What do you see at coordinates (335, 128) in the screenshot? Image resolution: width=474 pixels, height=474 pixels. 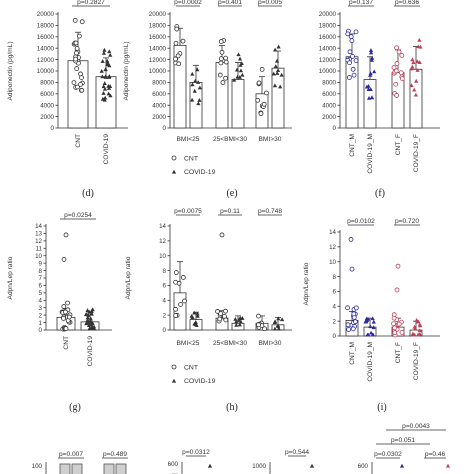 I see `panel-f-ytick-label: 0` at bounding box center [335, 128].